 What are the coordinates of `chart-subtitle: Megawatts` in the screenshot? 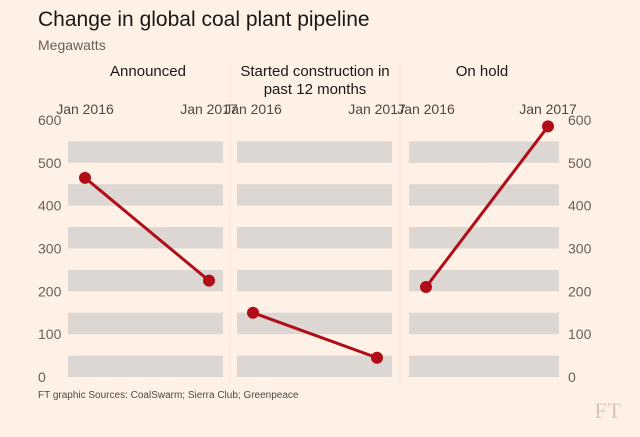 It's located at (72, 45).